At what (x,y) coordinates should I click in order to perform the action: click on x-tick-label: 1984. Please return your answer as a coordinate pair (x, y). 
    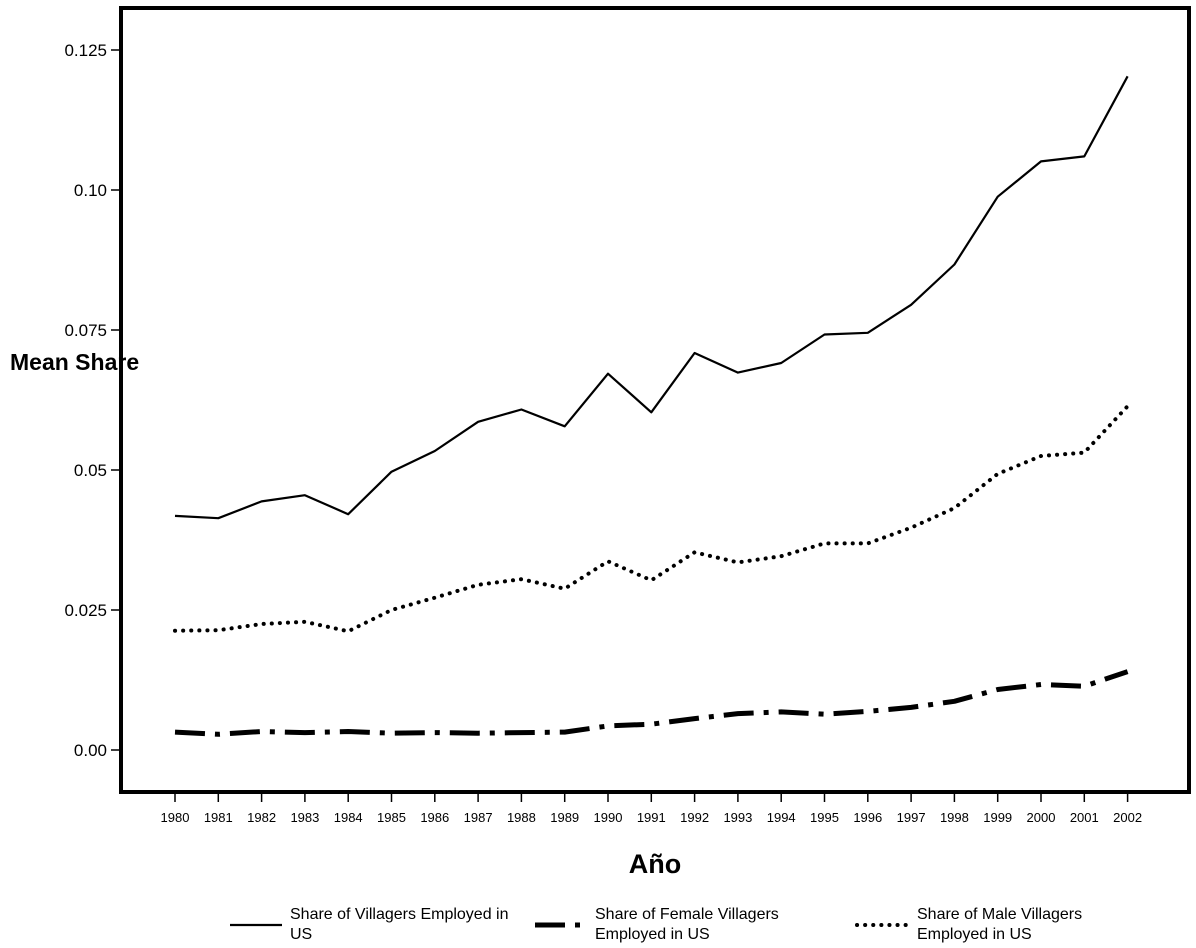
    Looking at the image, I should click on (348, 817).